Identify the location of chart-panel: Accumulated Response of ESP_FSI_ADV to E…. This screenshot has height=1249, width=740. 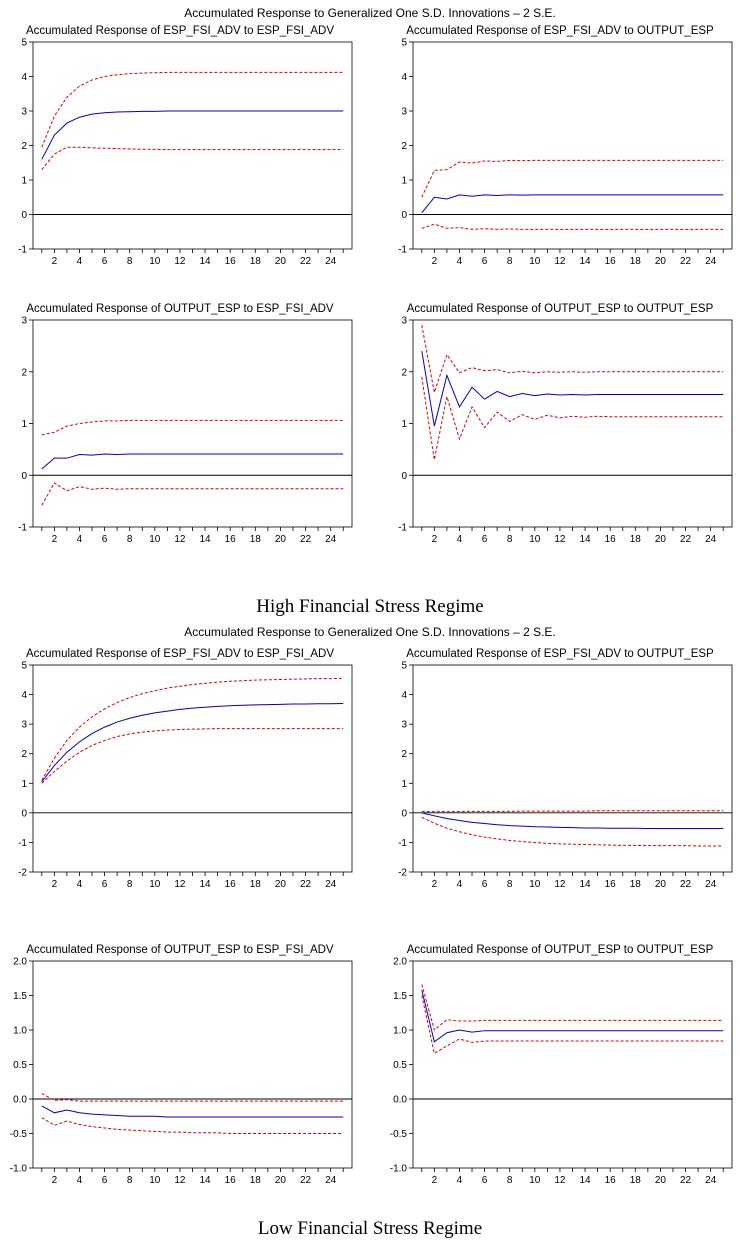
(180, 144).